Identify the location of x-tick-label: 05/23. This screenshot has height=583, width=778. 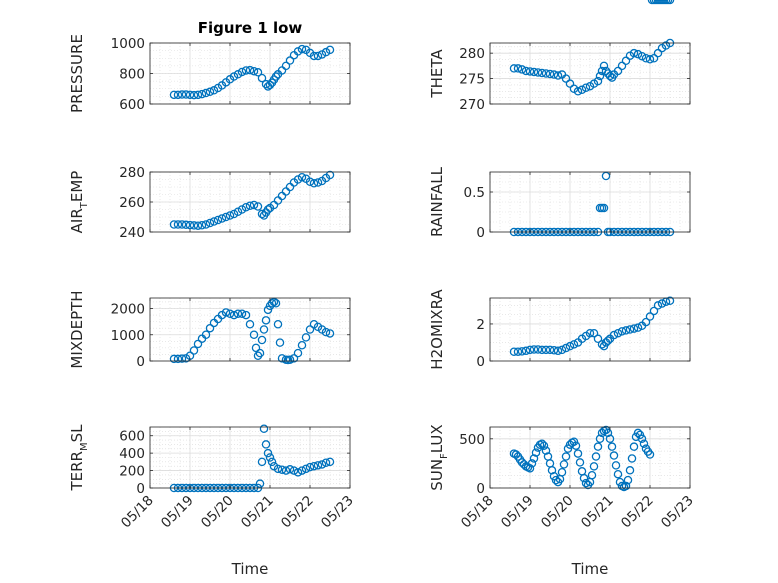
(337, 512).